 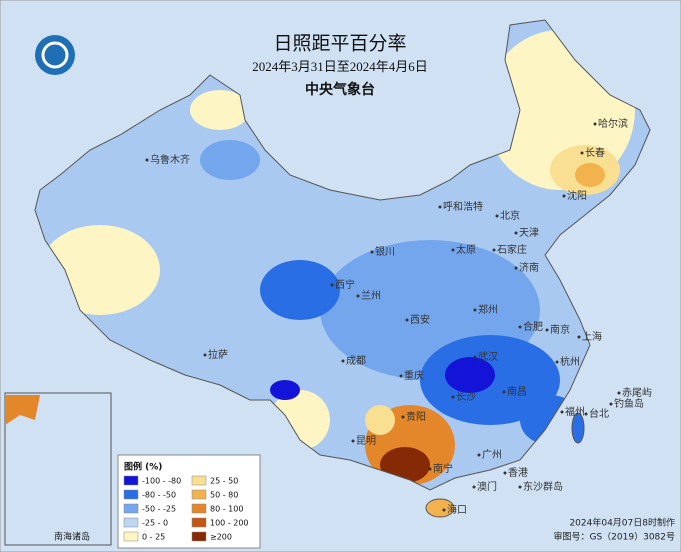 What do you see at coordinates (578, 428) in the screenshot?
I see `taiwan` at bounding box center [578, 428].